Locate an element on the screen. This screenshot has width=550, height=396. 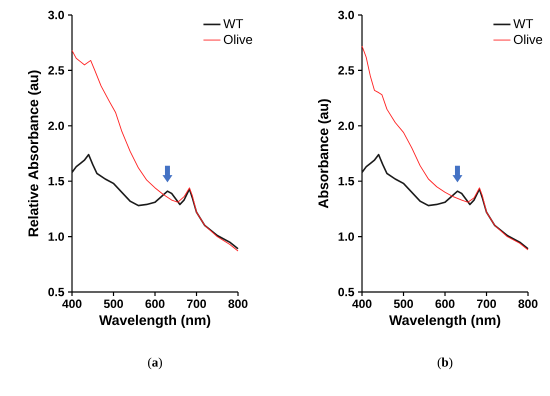
y-axis-title: Absorbance (au) is located at coordinates (325, 153).